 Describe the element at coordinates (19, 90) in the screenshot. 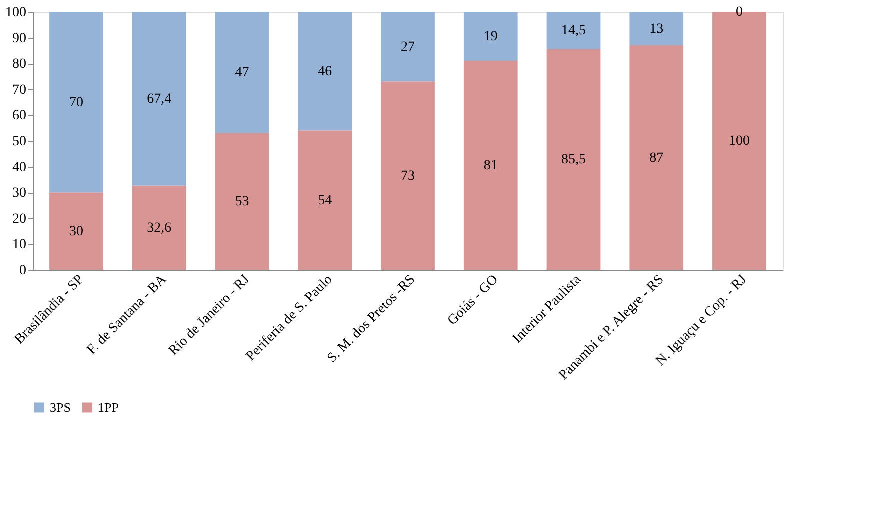

I see `y-tick-label: 70` at that location.